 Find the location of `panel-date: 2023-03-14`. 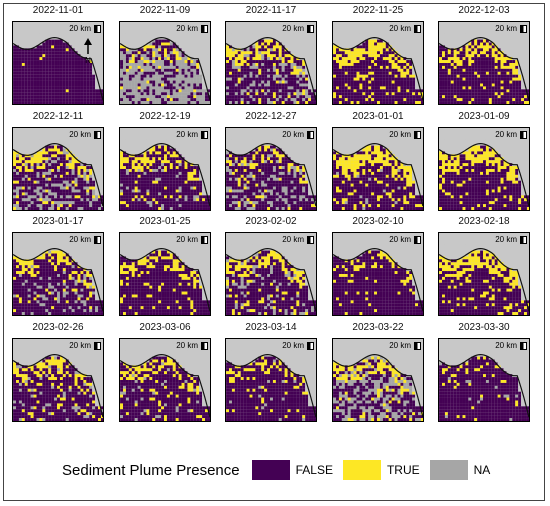

panel-date: 2023-03-14 is located at coordinates (271, 327).